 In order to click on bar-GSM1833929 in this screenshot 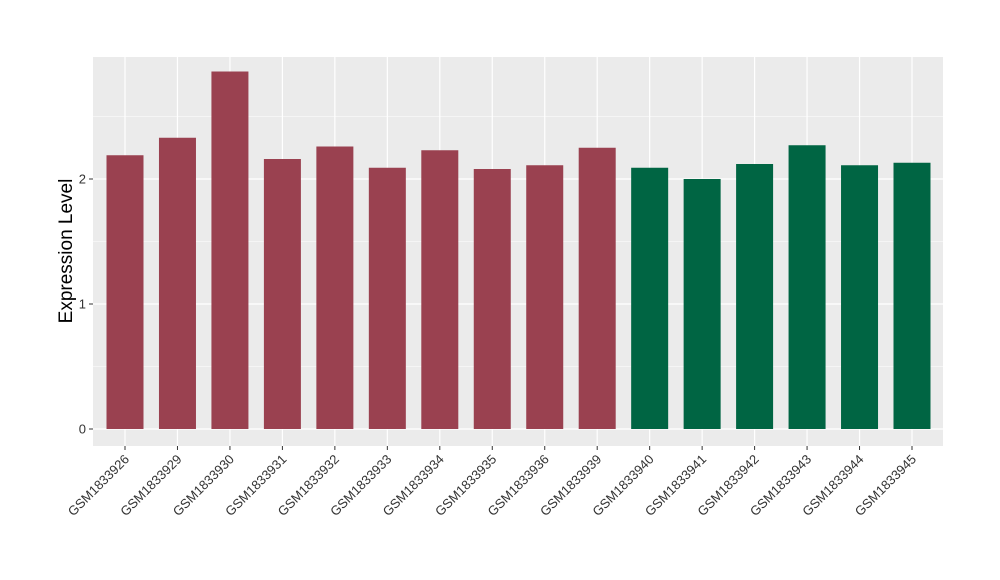, I will do `click(177, 283)`.